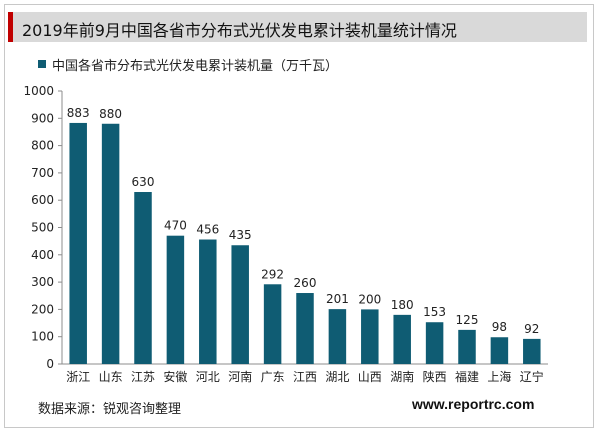 The height and width of the screenshot is (433, 600). I want to click on x-category-label: 河南, so click(240, 376).